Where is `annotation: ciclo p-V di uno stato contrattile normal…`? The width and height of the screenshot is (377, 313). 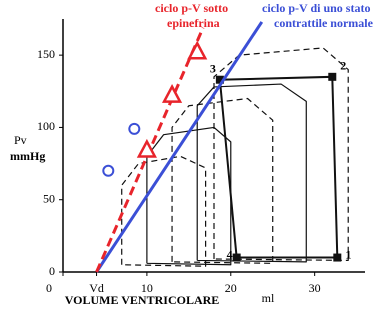
annotation: ciclo p-V di uno stato contrattile normal… is located at coordinates (318, 15).